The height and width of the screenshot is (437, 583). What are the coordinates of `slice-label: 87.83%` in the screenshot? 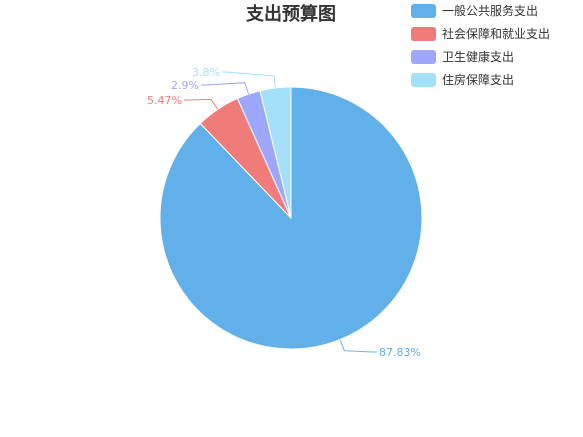 It's located at (400, 352).